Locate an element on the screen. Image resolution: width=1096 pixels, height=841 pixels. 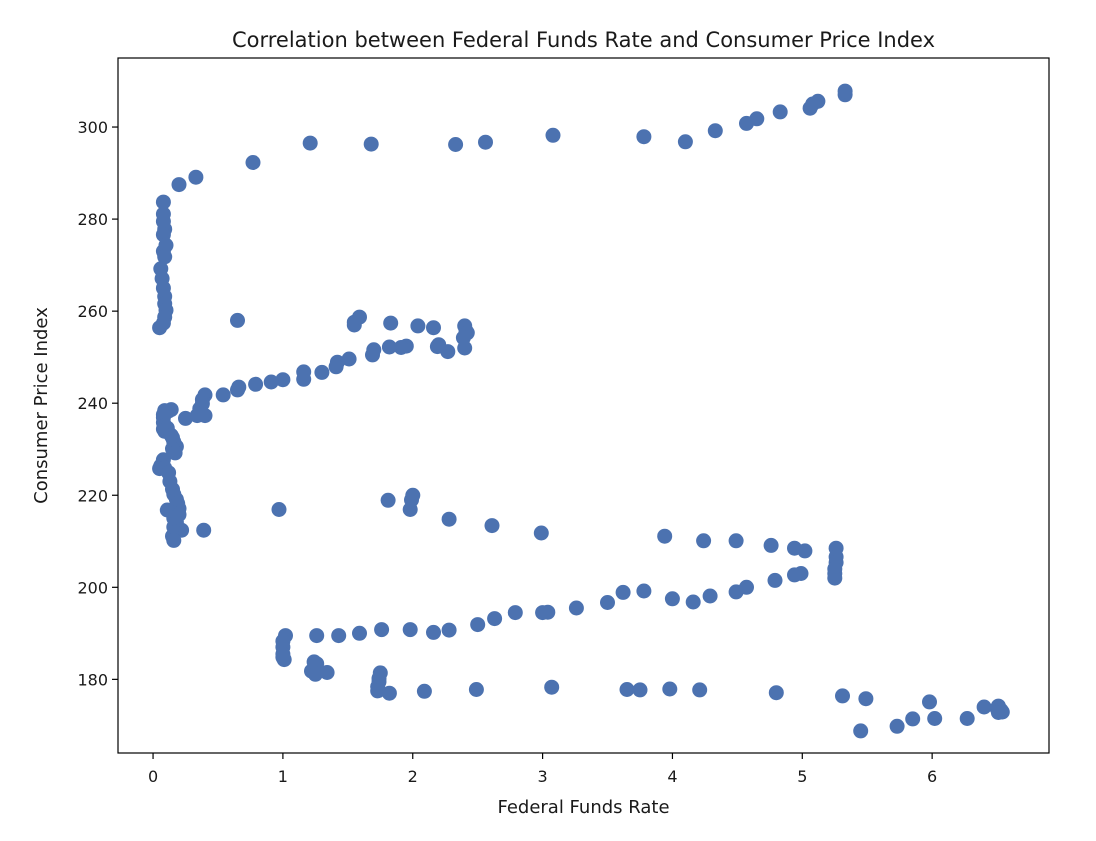
y-tick-label: 240 is located at coordinates (92, 403).